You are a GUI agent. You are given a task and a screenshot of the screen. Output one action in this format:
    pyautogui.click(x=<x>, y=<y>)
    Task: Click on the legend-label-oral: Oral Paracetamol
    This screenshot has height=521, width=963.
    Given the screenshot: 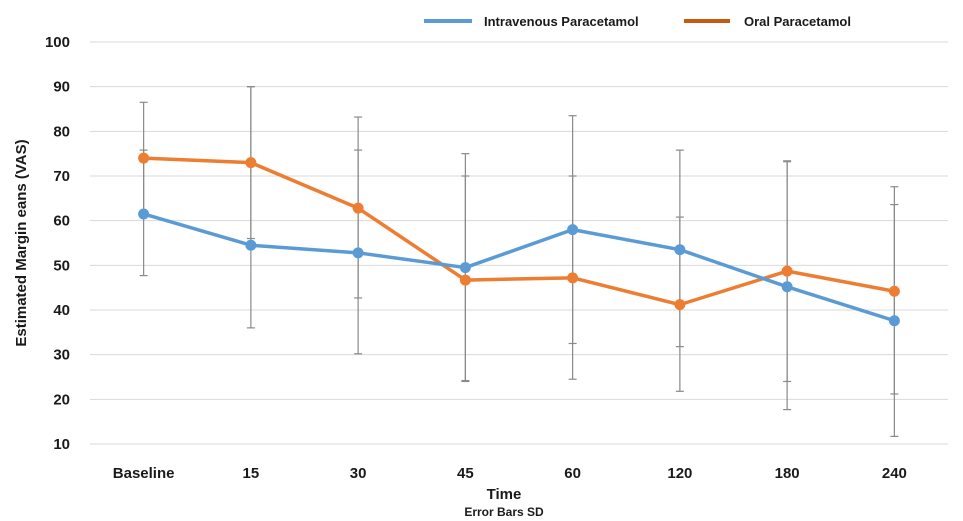 What is the action you would take?
    pyautogui.click(x=797, y=21)
    